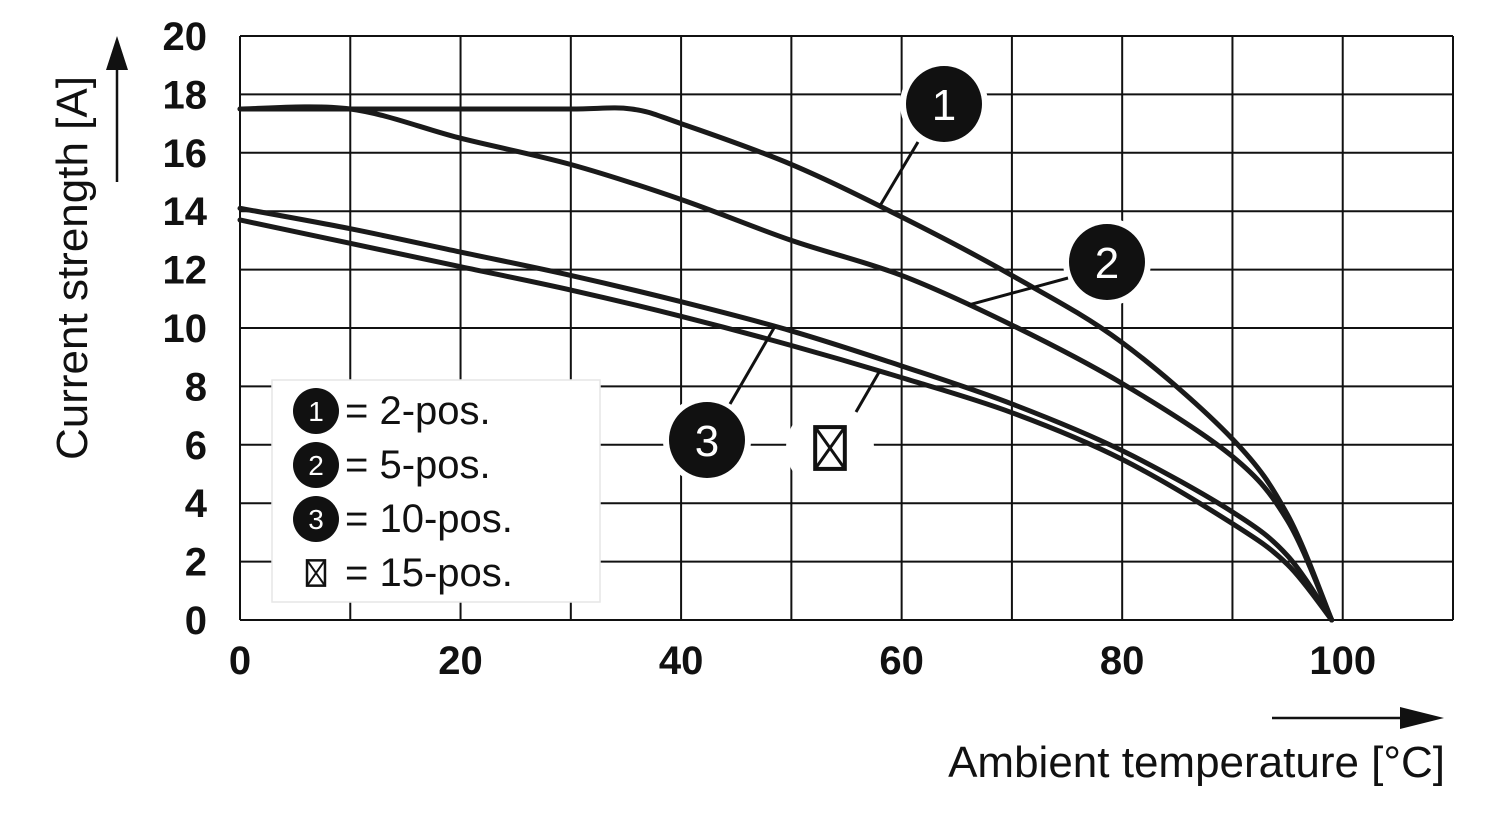 The height and width of the screenshot is (820, 1500). Describe the element at coordinates (436, 491) in the screenshot. I see `legend: 1 = 2-pos. 2 = 5-pos. 3 = 10-pos. = 15-pos.` at that location.